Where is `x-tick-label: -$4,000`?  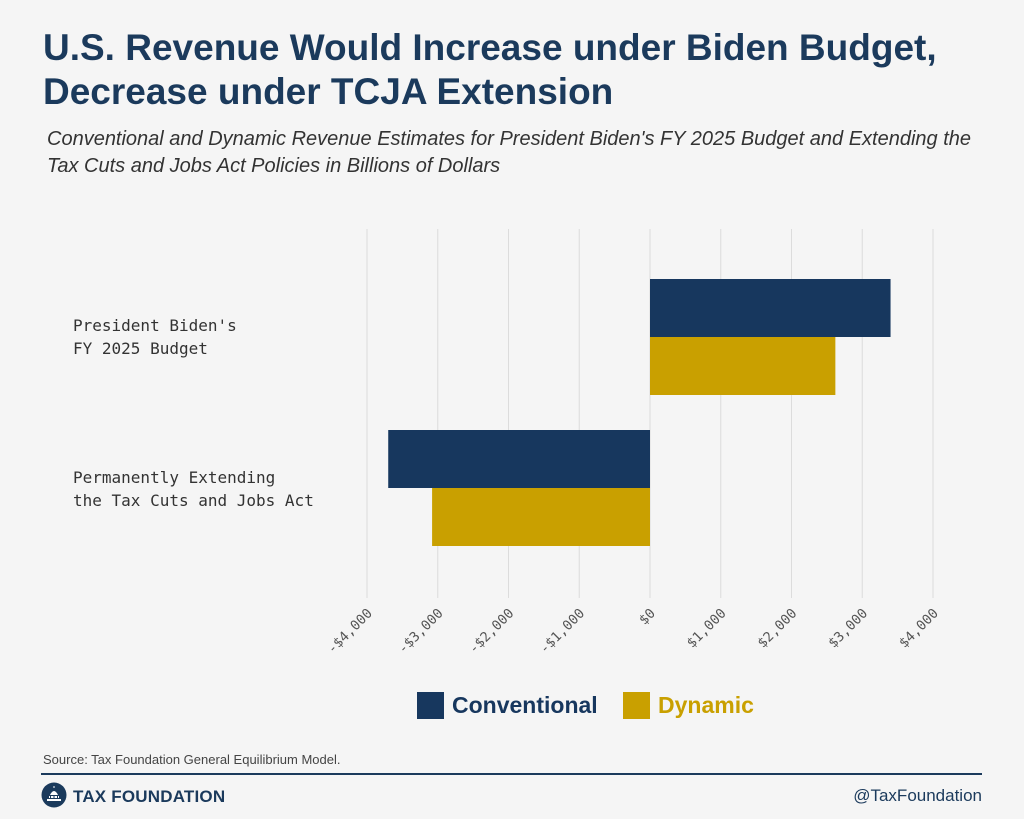
x-tick-label: -$4,000 is located at coordinates (350, 632).